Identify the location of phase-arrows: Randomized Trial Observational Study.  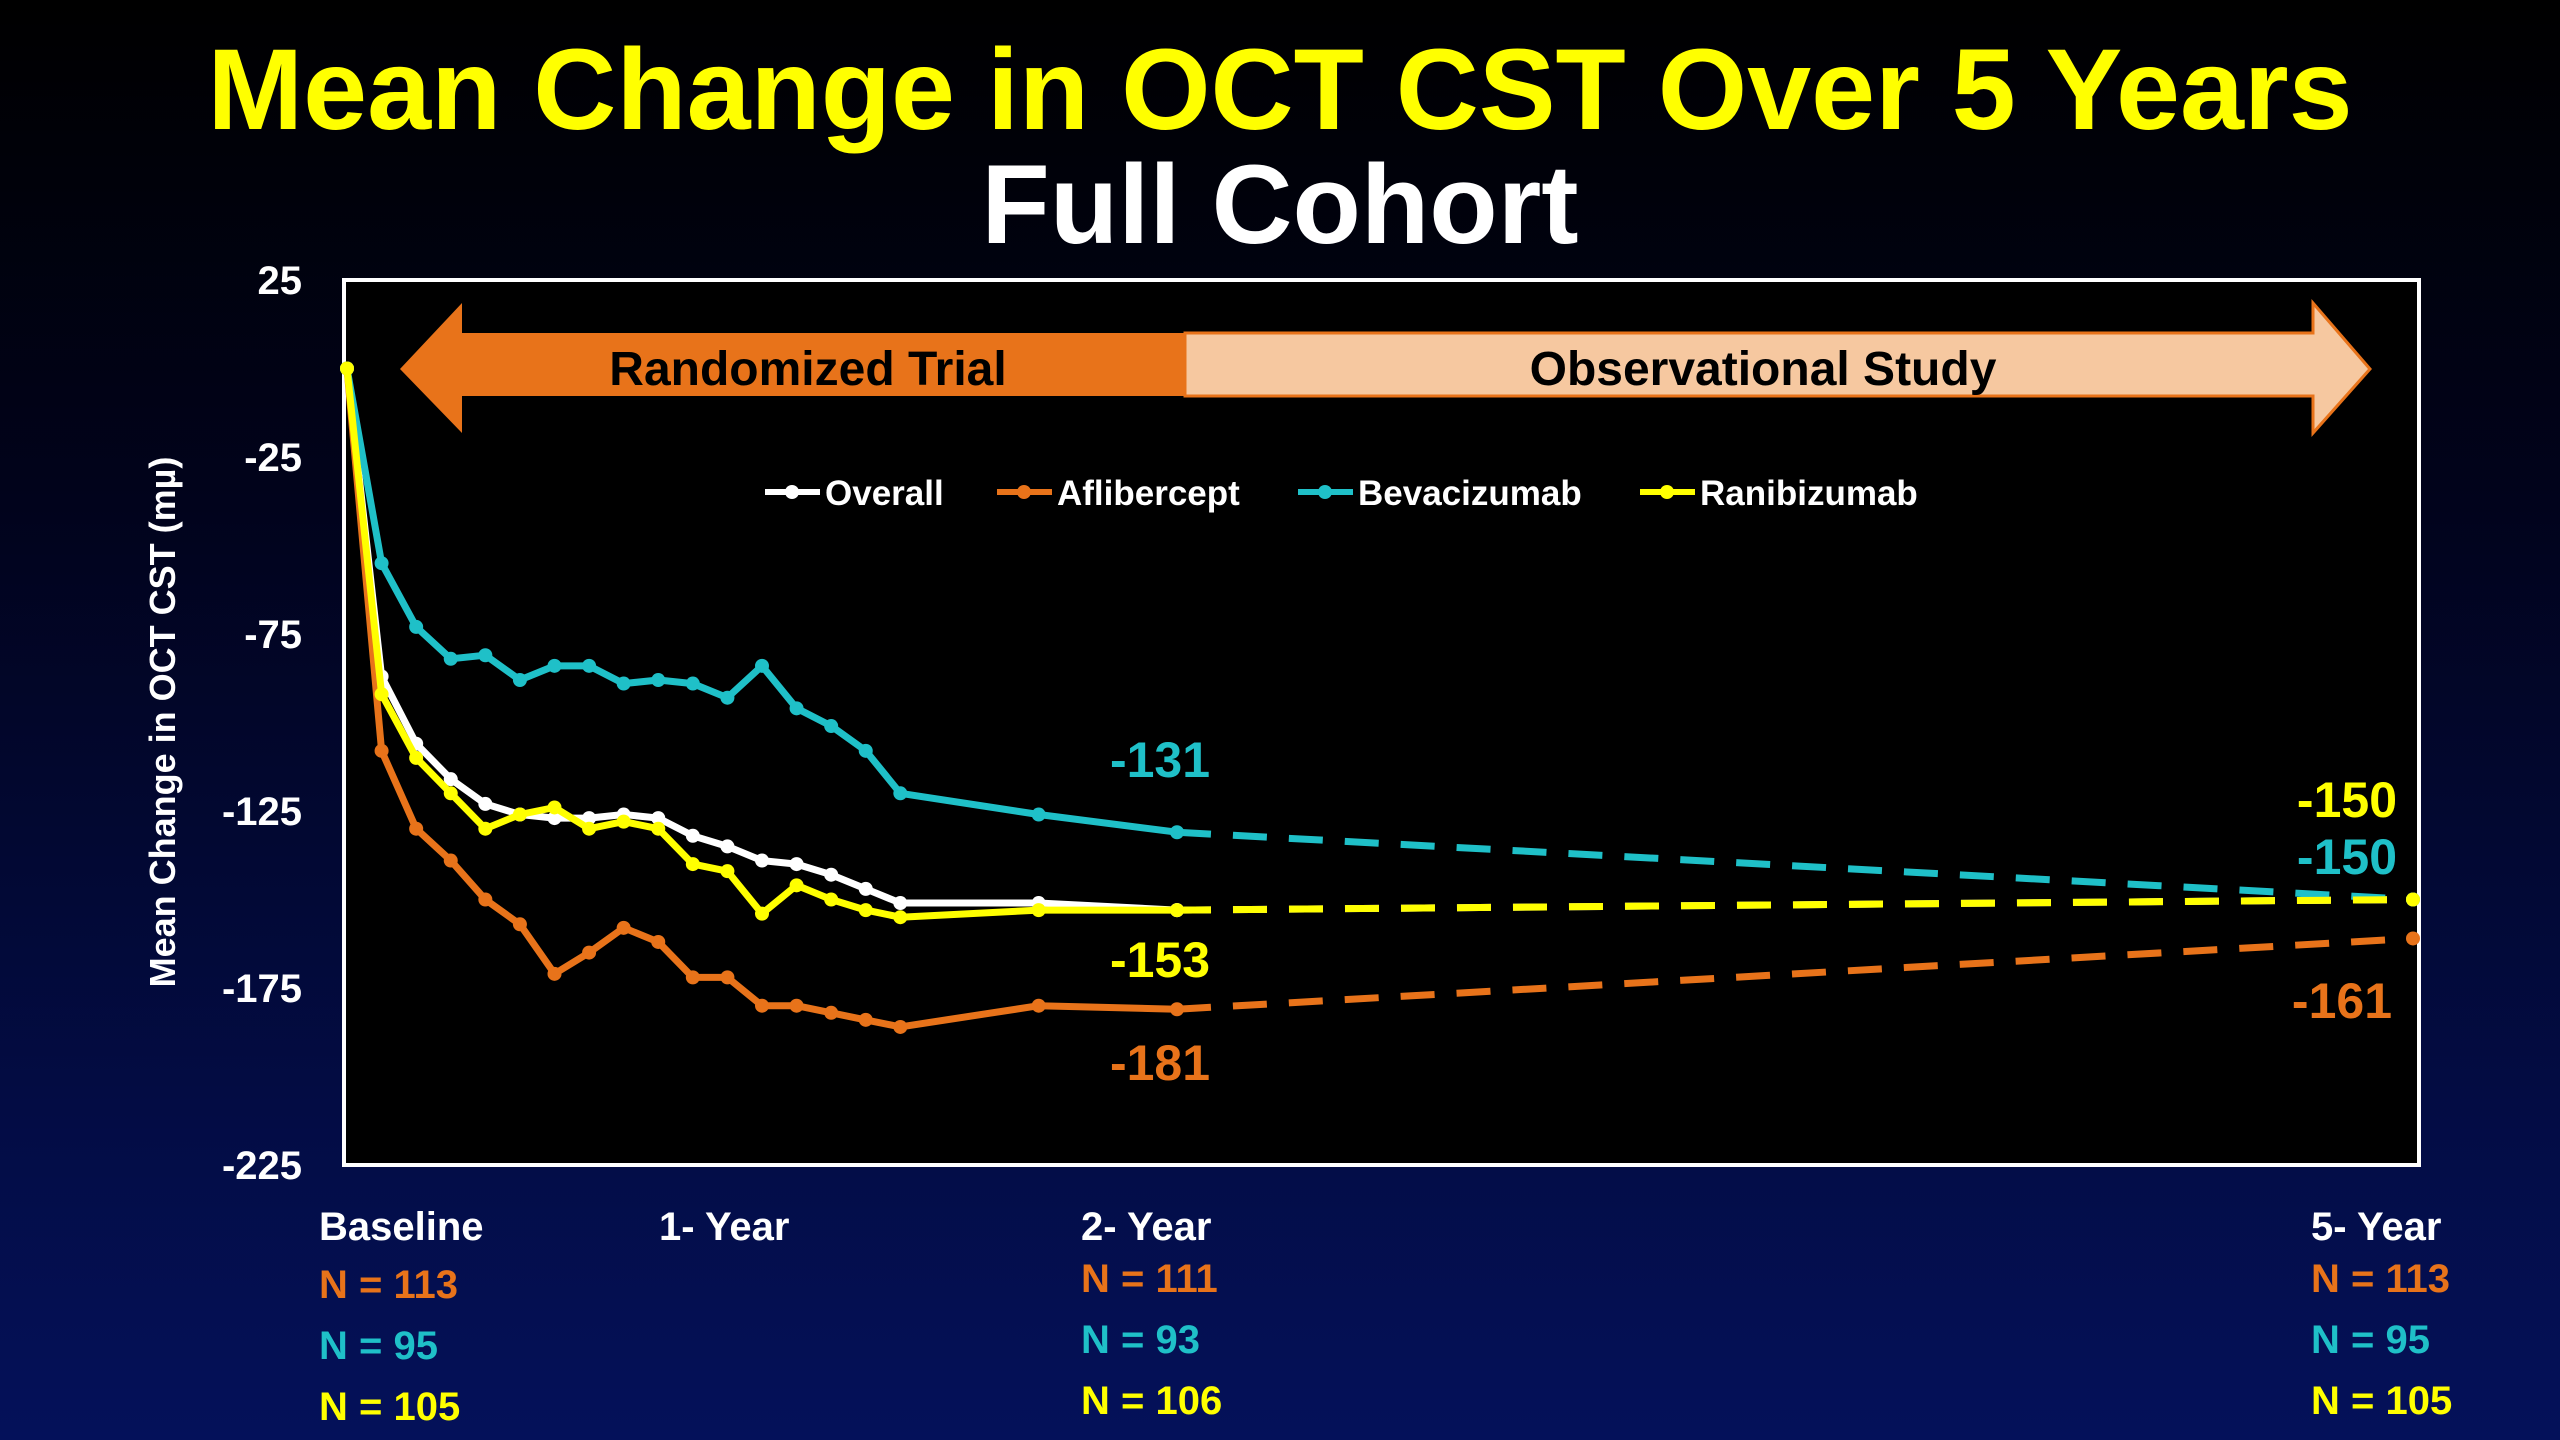
(1386, 367).